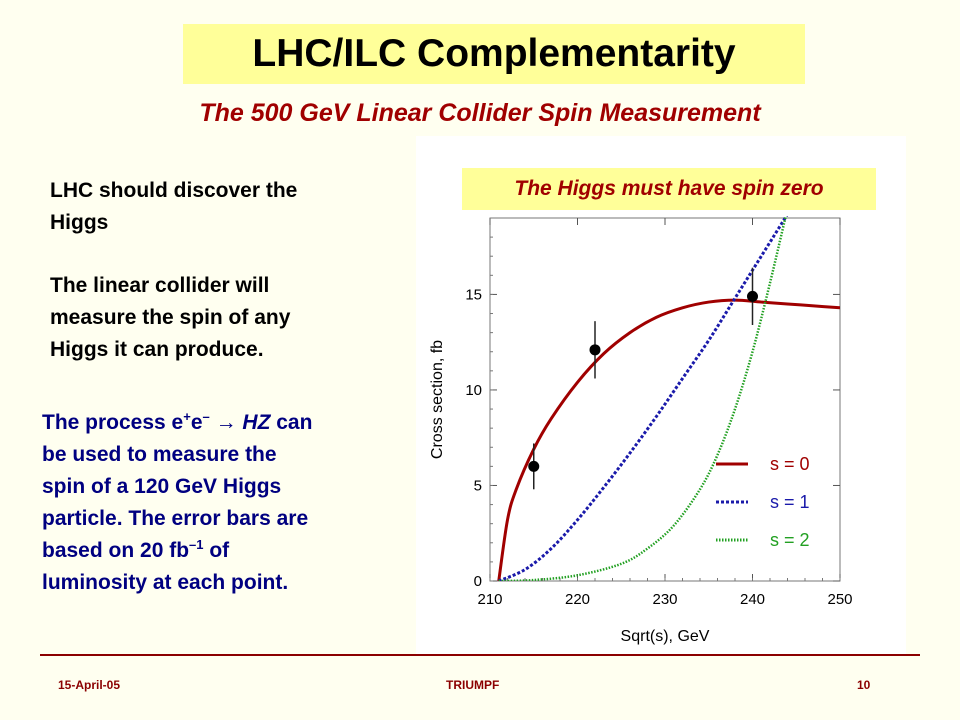 The width and height of the screenshot is (960, 720). I want to click on spin-zero-badge: The Higgs must have spin zero, so click(669, 189).